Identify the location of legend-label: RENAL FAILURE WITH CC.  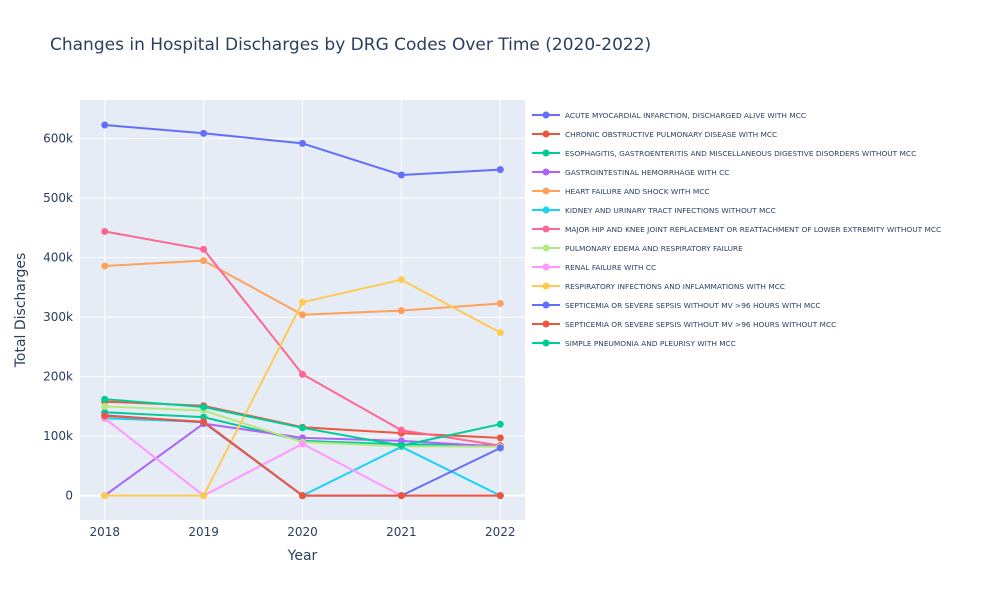
(610, 267).